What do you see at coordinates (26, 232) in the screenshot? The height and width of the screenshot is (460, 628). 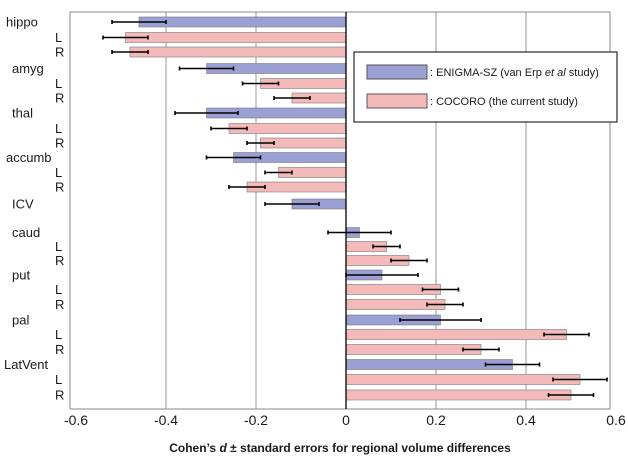 I see `category-label: caud` at bounding box center [26, 232].